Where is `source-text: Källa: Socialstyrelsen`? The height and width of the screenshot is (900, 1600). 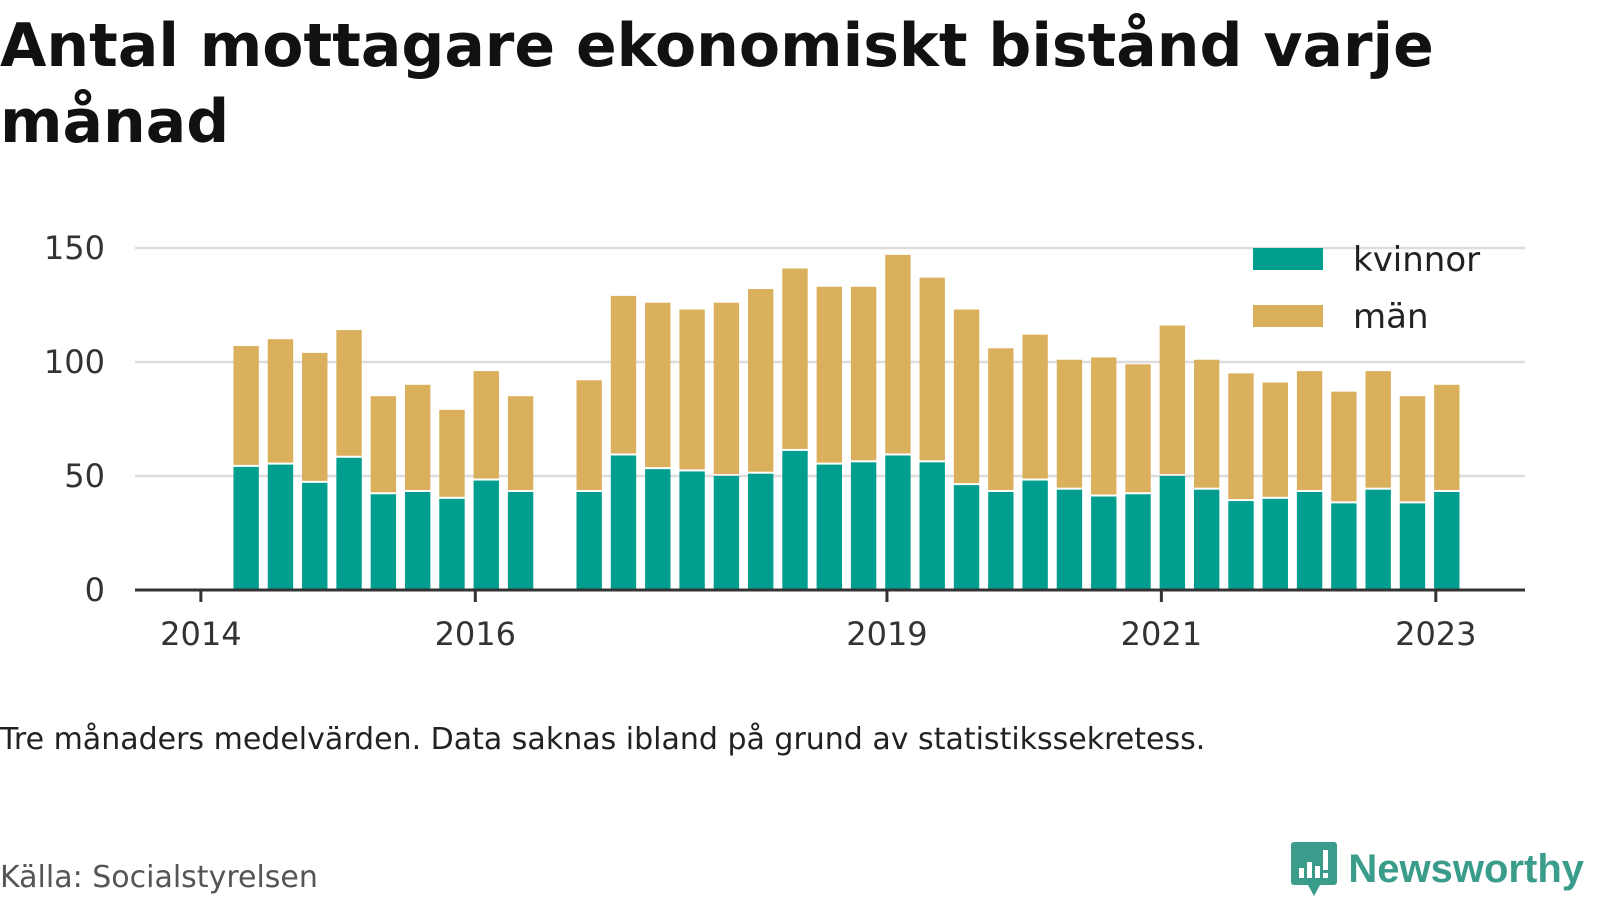
source-text: Källa: Socialstyrelsen is located at coordinates (159, 877).